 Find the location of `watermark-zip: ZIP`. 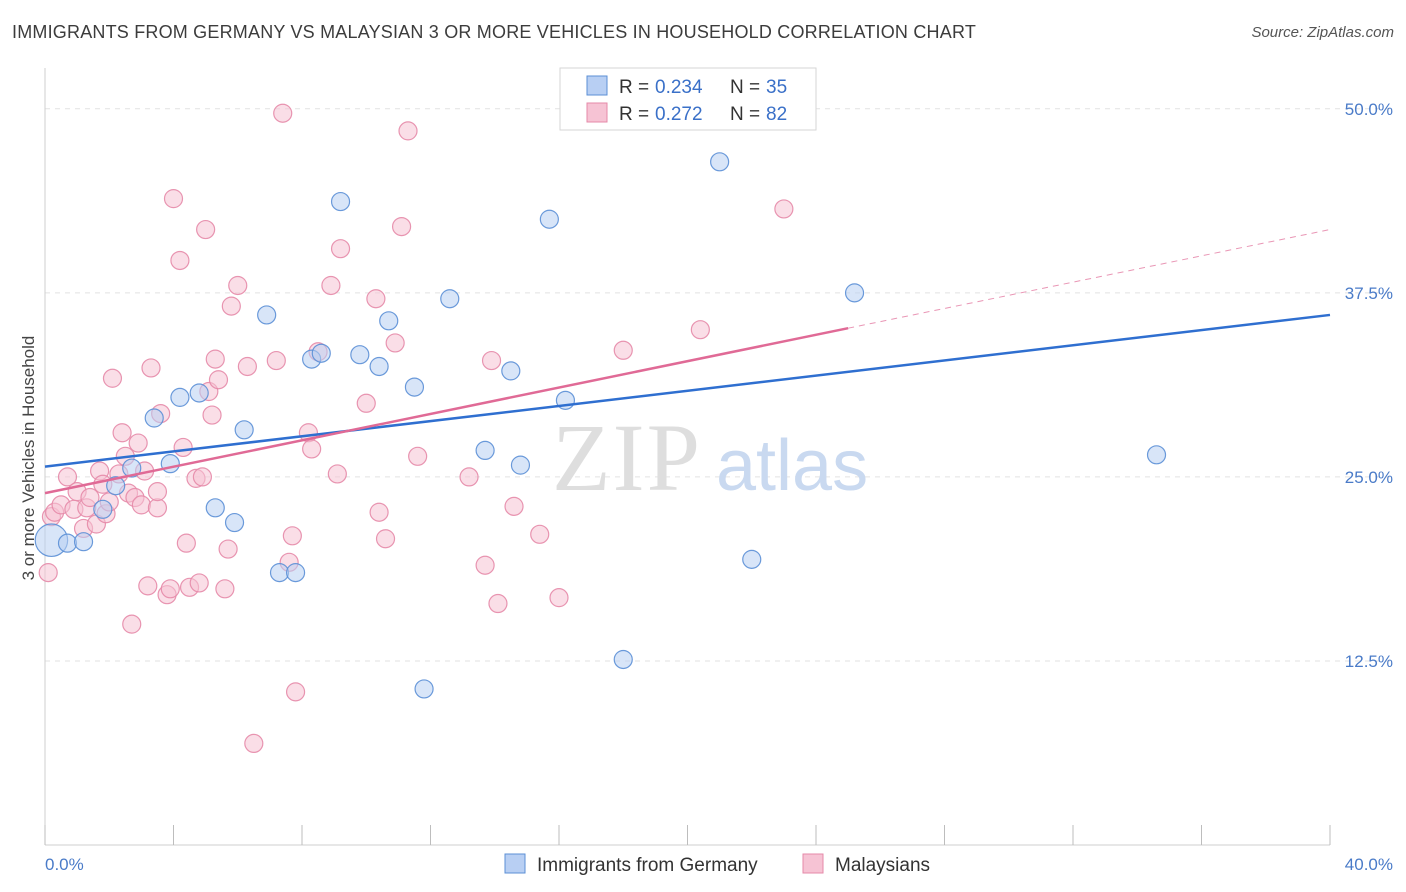

watermark-zip: ZIP is located at coordinates (627, 457).